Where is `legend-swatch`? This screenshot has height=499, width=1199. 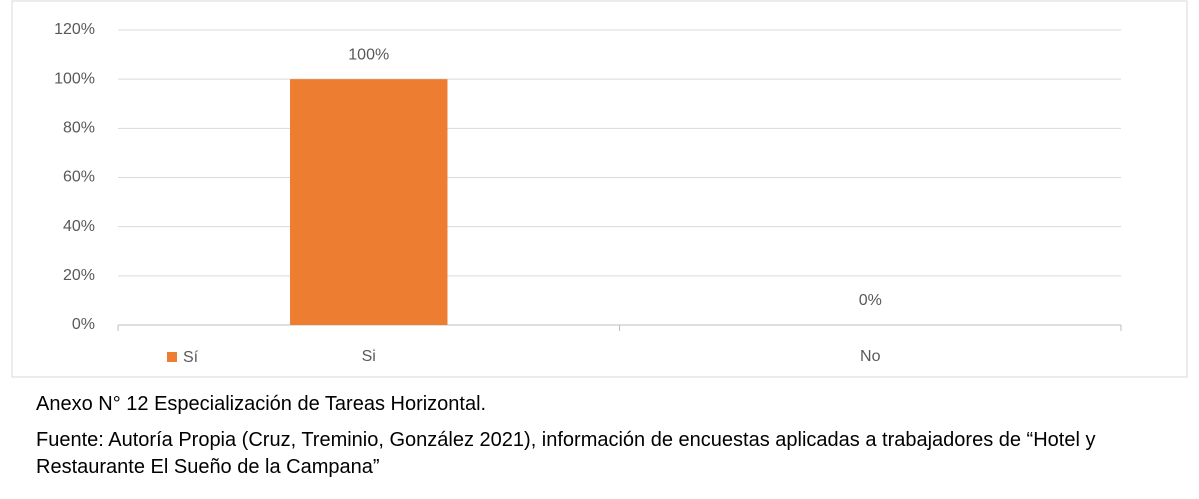
legend-swatch is located at coordinates (172, 357).